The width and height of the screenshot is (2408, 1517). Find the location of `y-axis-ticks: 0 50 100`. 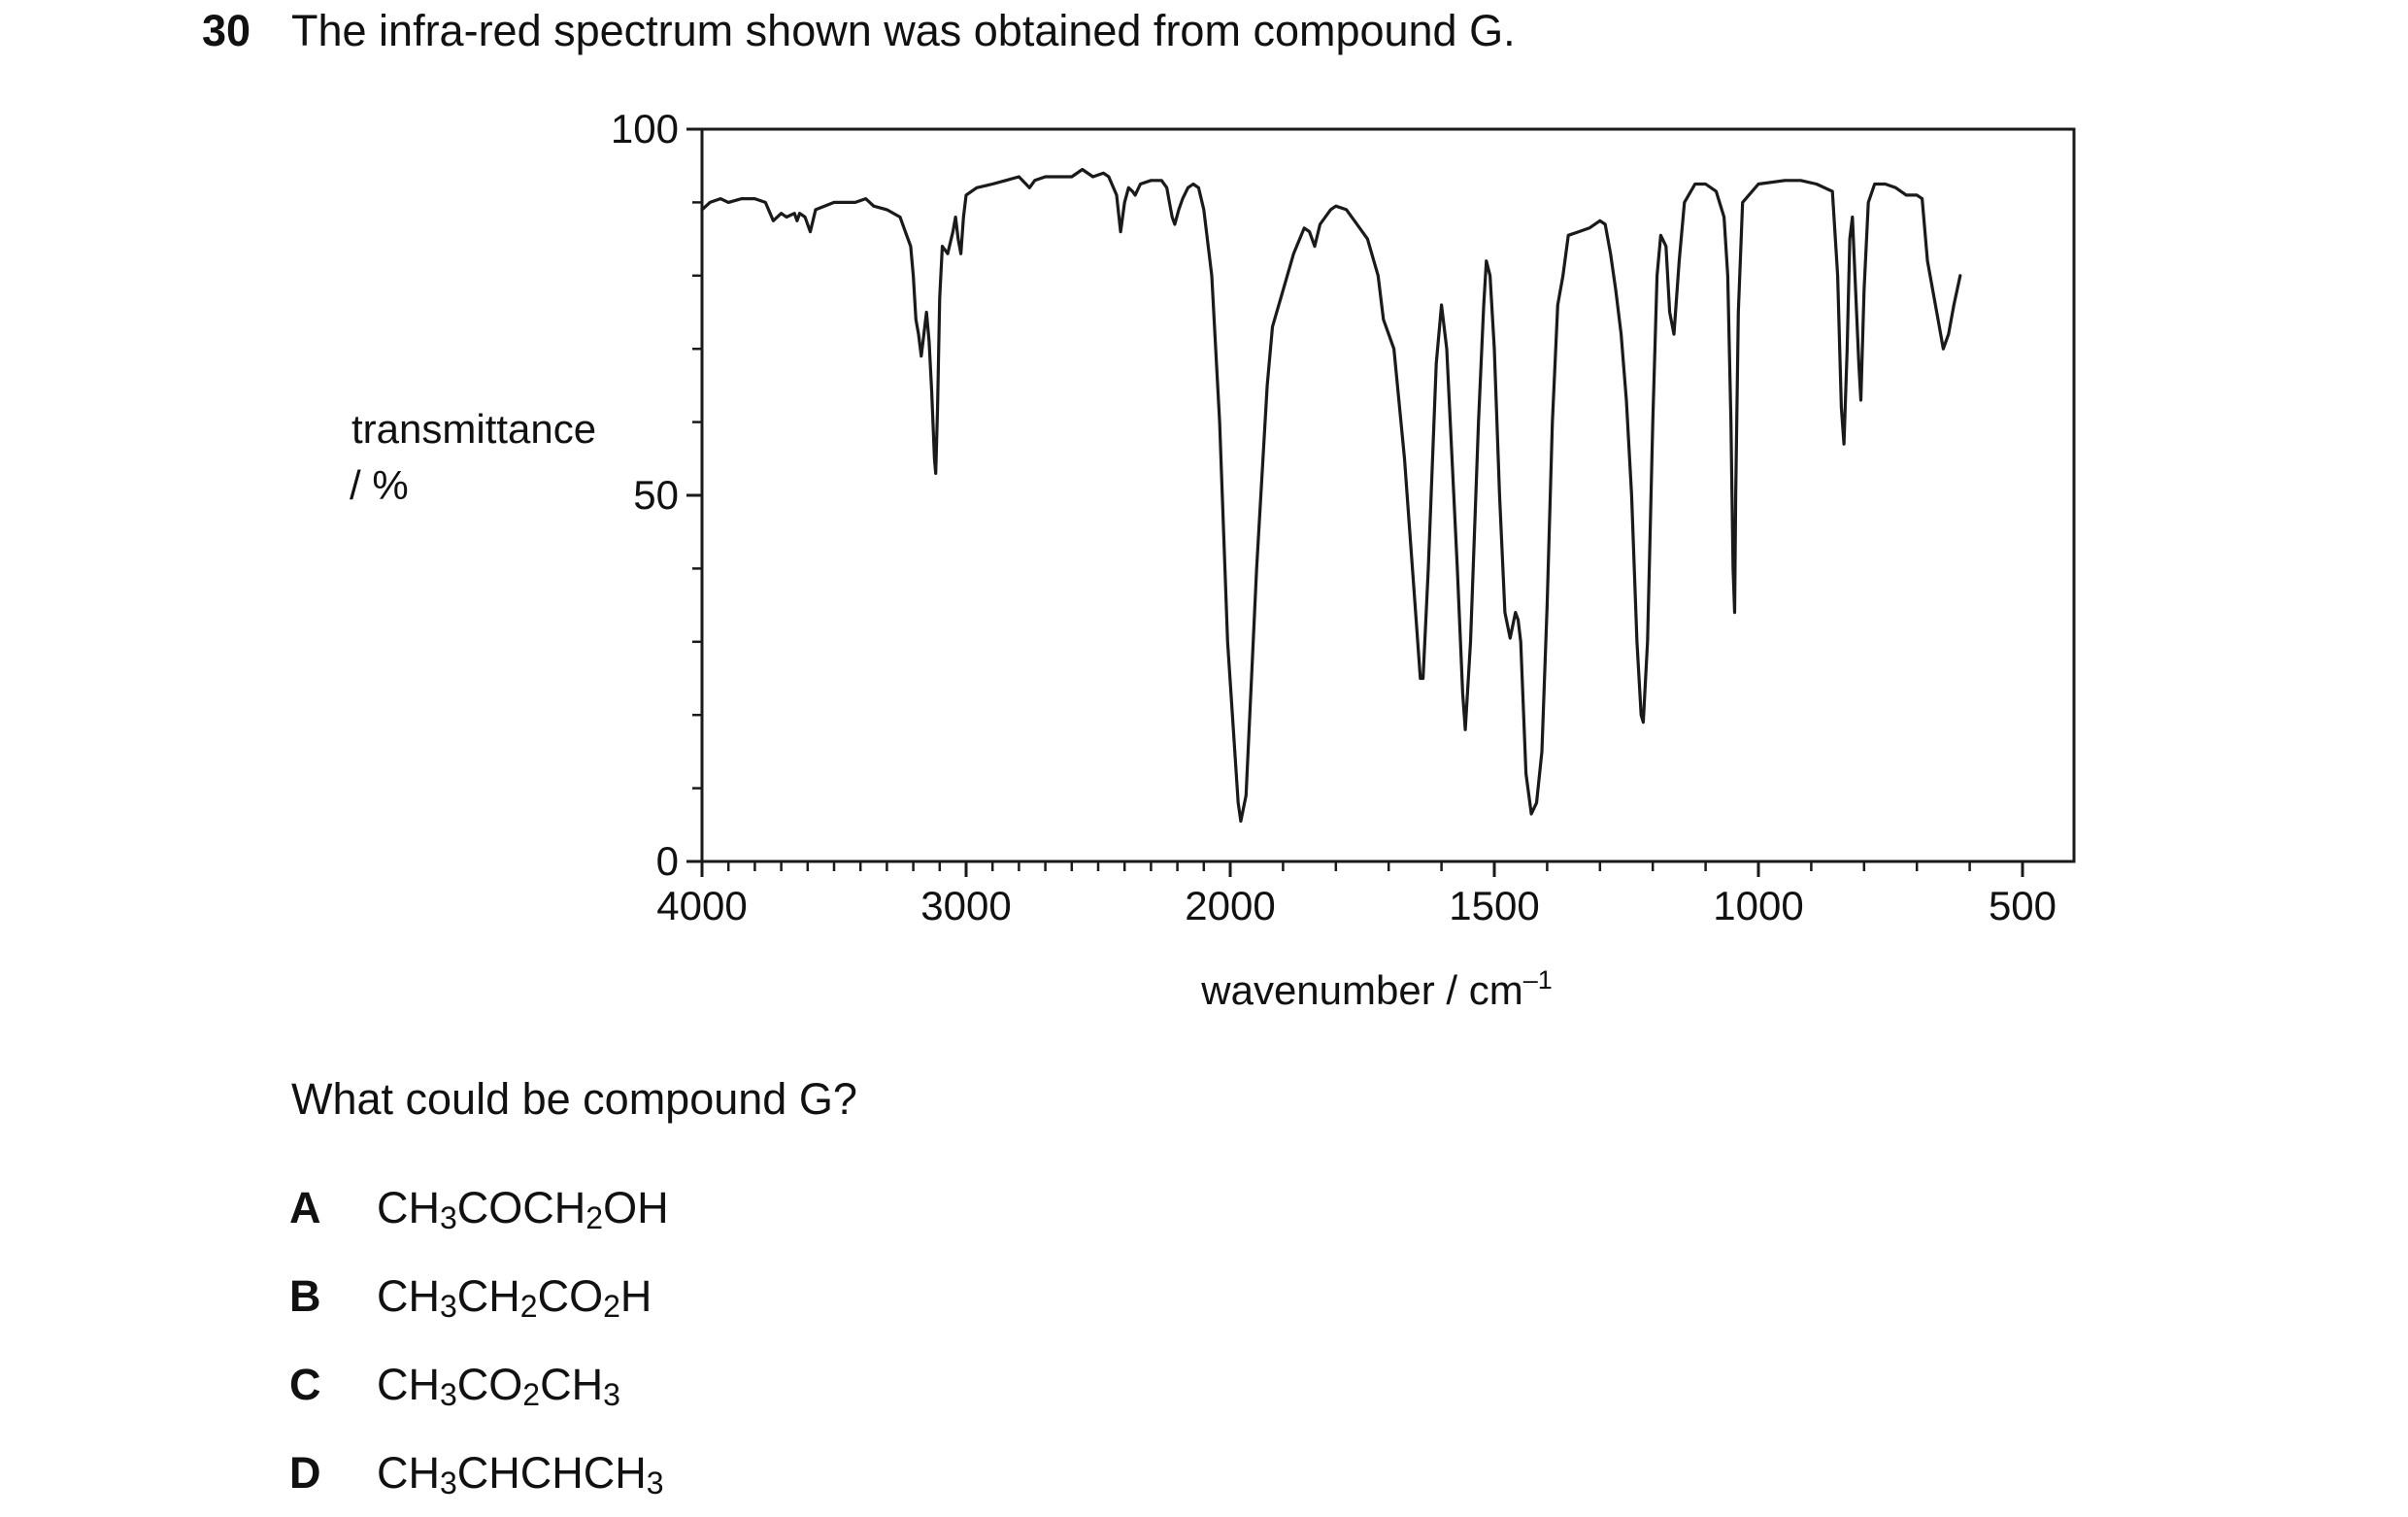

y-axis-ticks: 0 50 100 is located at coordinates (657, 495).